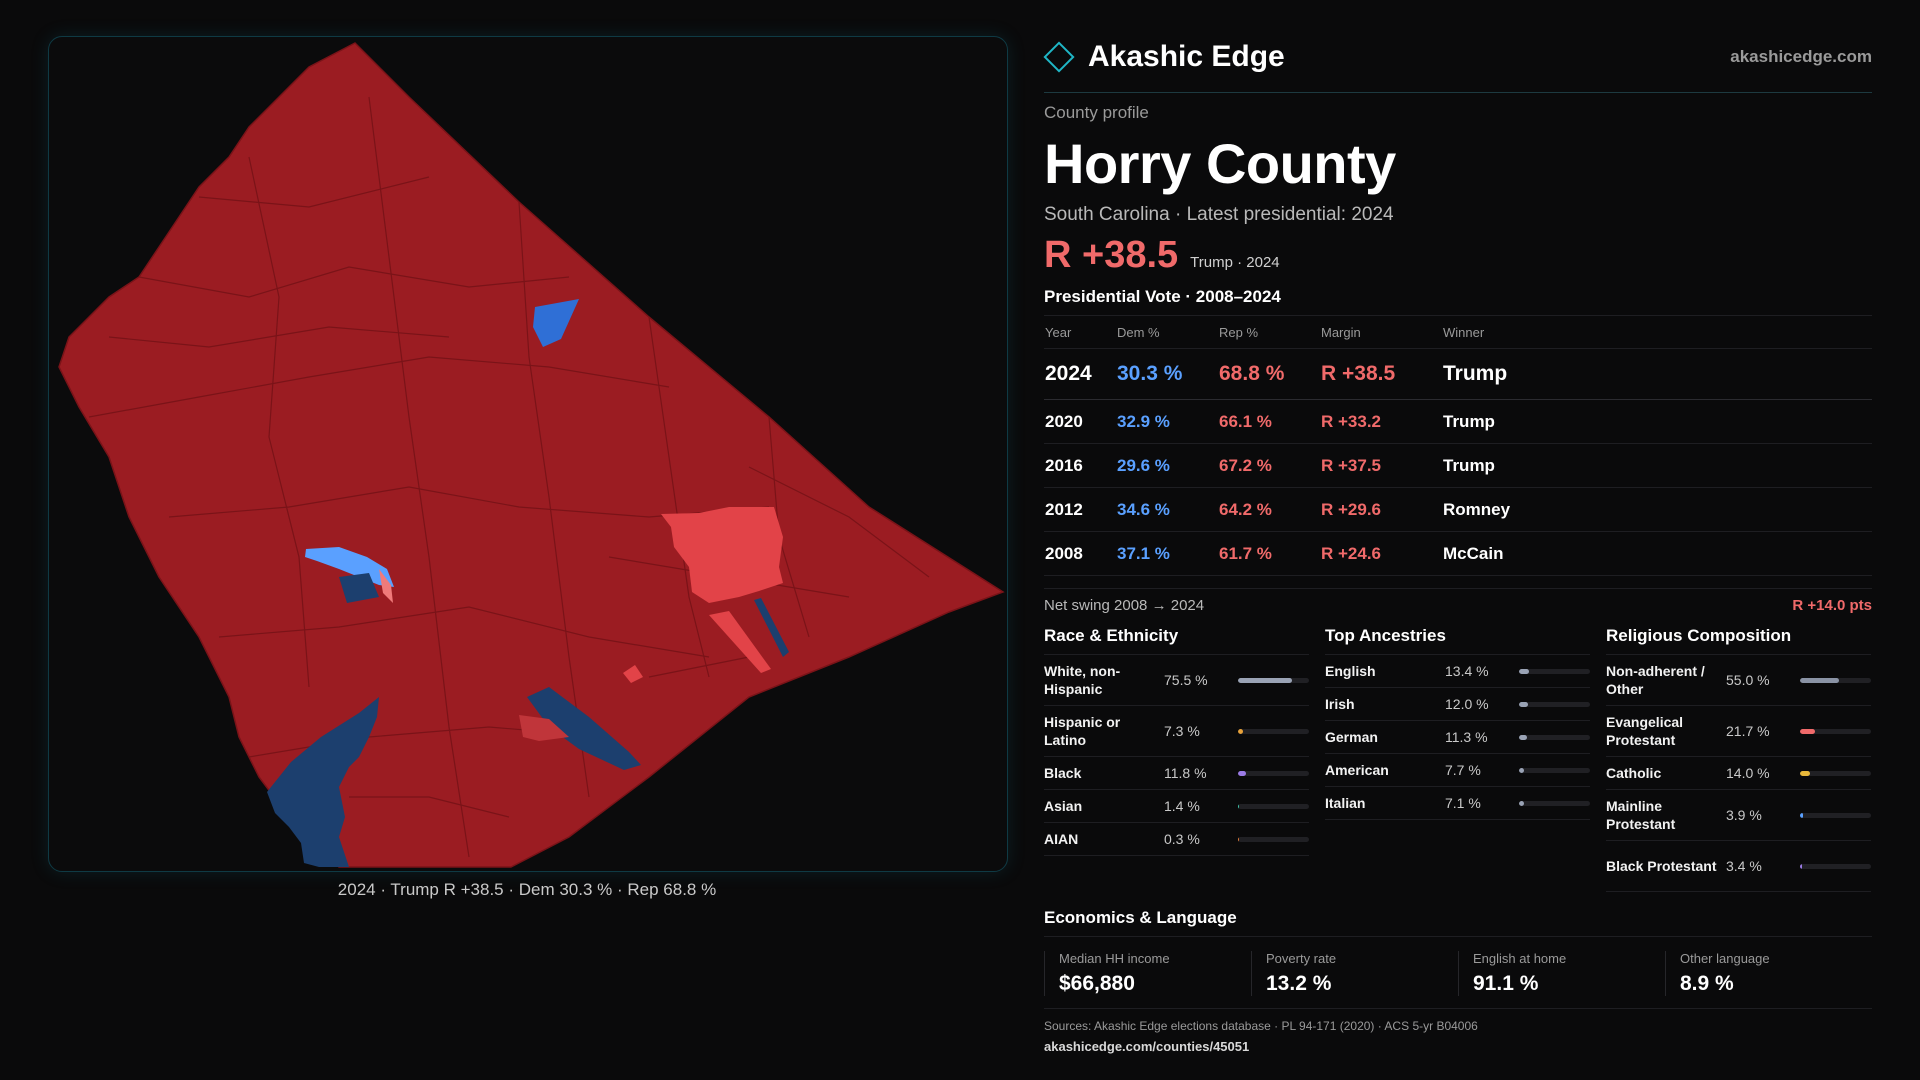  What do you see at coordinates (1176, 773) in the screenshot?
I see `race-row: Black 11.8 %` at bounding box center [1176, 773].